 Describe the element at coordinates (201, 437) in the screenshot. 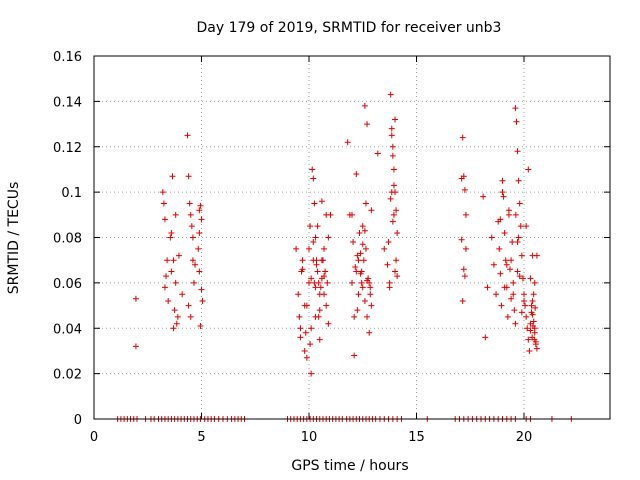

I see `x-tick-label: 5` at that location.